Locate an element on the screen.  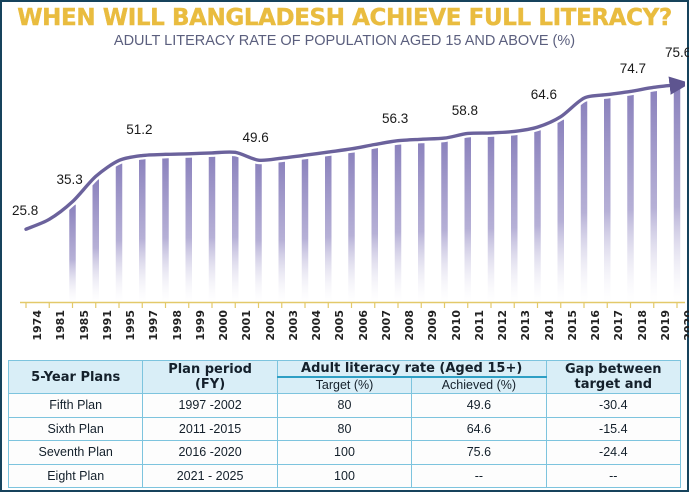
cell-plan: Fifth Plan is located at coordinates (75, 405).